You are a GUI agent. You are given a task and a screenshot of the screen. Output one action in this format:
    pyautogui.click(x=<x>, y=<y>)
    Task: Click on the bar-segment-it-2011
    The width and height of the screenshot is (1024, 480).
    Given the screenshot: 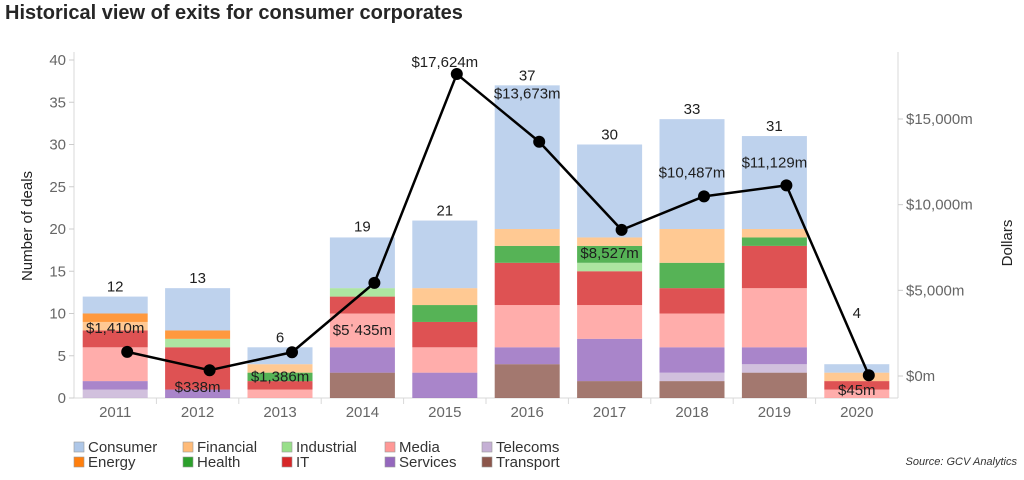 What is the action you would take?
    pyautogui.click(x=115, y=339)
    